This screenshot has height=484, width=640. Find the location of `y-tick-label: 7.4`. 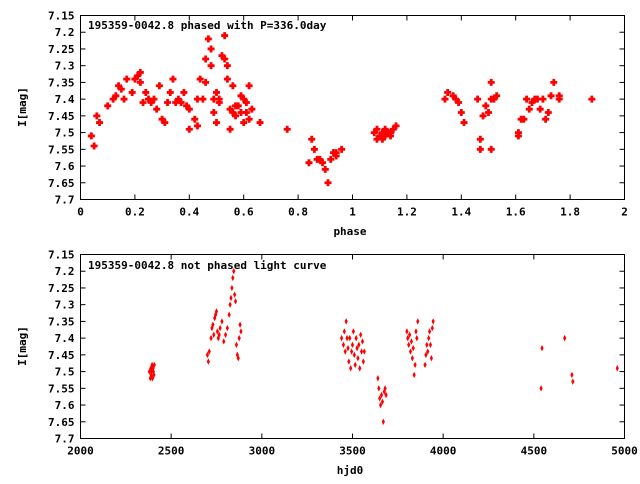

y-tick-label: 7.4 is located at coordinates (65, 338).